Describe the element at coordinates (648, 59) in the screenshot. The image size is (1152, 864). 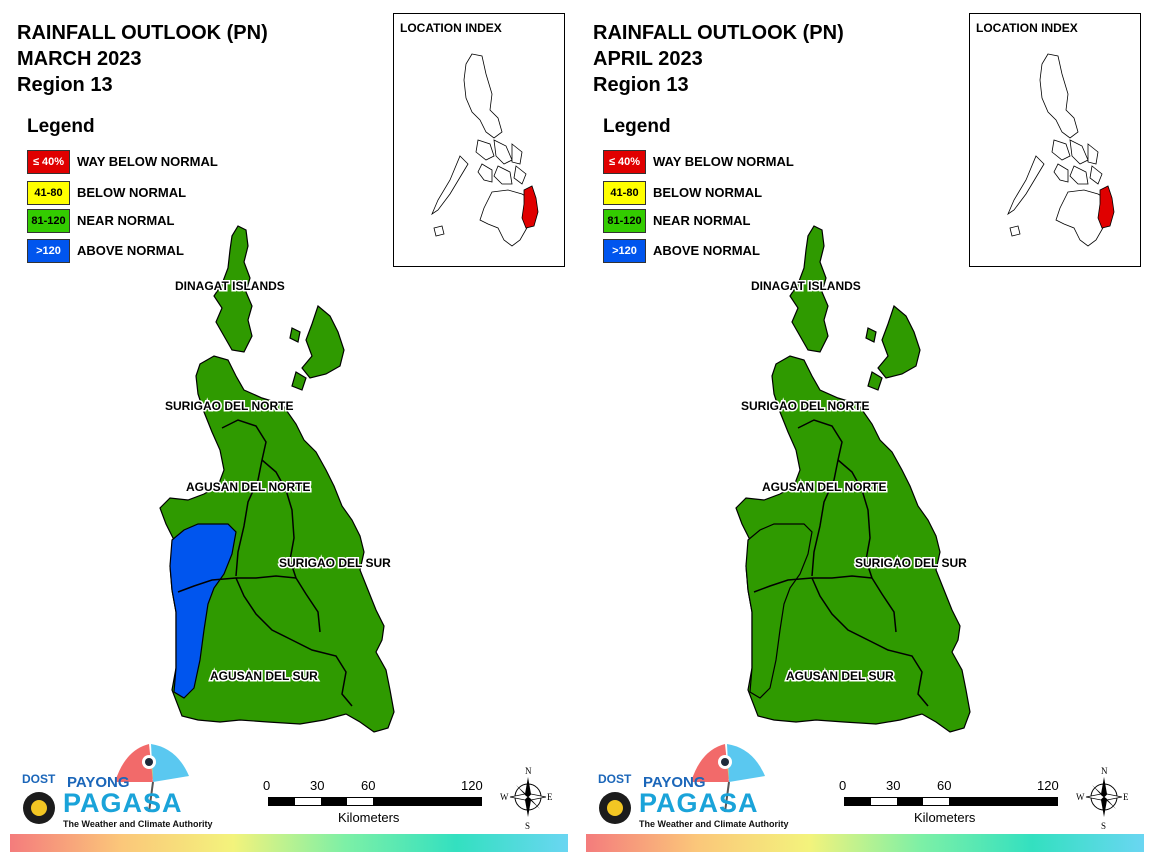
I see `title-line-2: APRIL 2023` at that location.